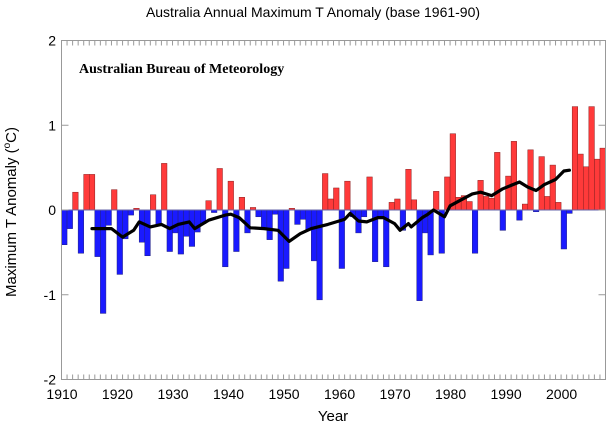 This screenshot has height=427, width=606. Describe the element at coordinates (11, 135) in the screenshot. I see `y-axis-label-suffix: C)` at that location.